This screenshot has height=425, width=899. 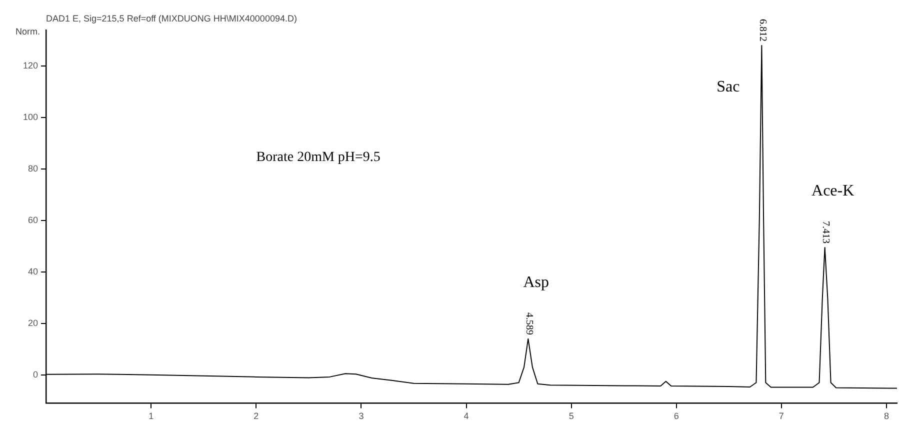 I want to click on annotation: Borate 20mM pH=9.5, so click(x=318, y=158).